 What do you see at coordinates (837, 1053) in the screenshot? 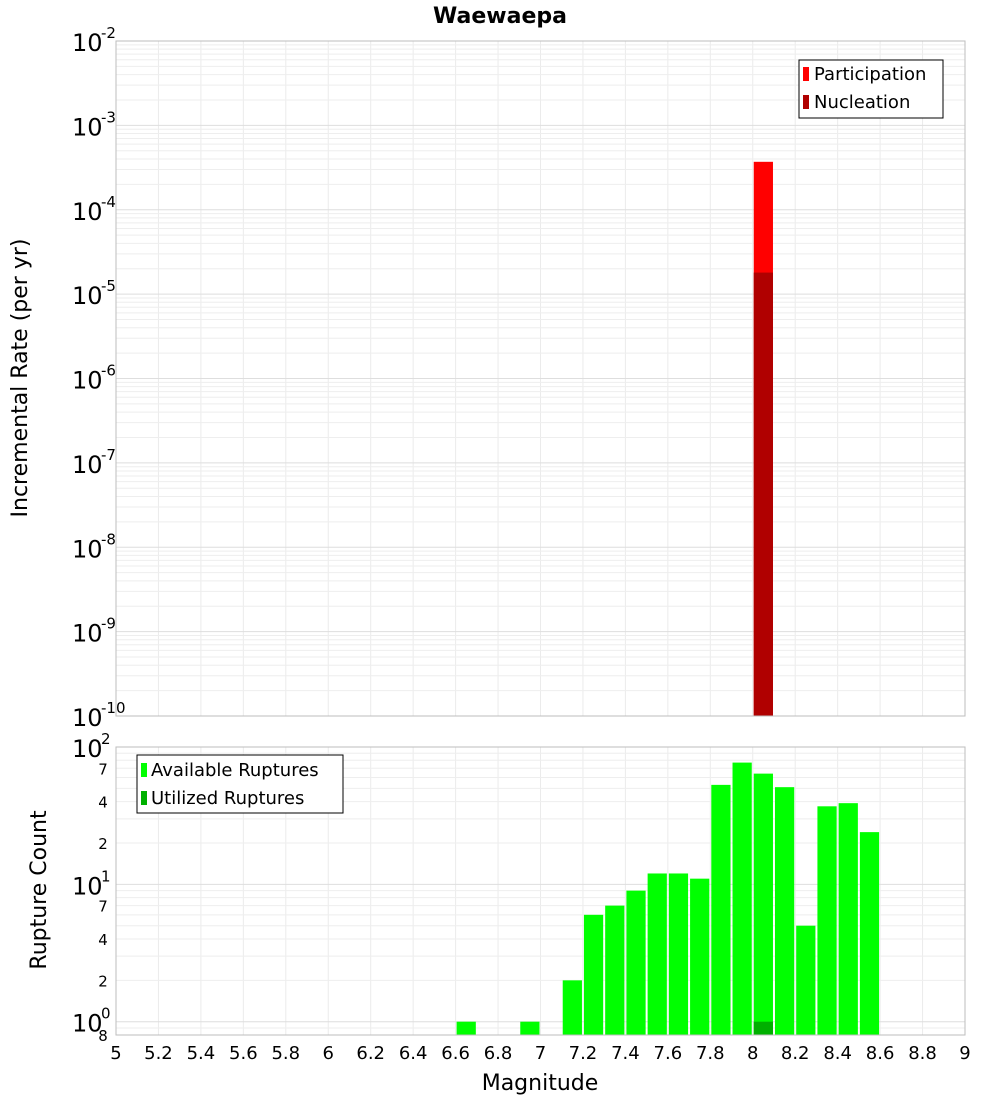
I see `magnitude-x-tick-label: 8.4` at bounding box center [837, 1053].